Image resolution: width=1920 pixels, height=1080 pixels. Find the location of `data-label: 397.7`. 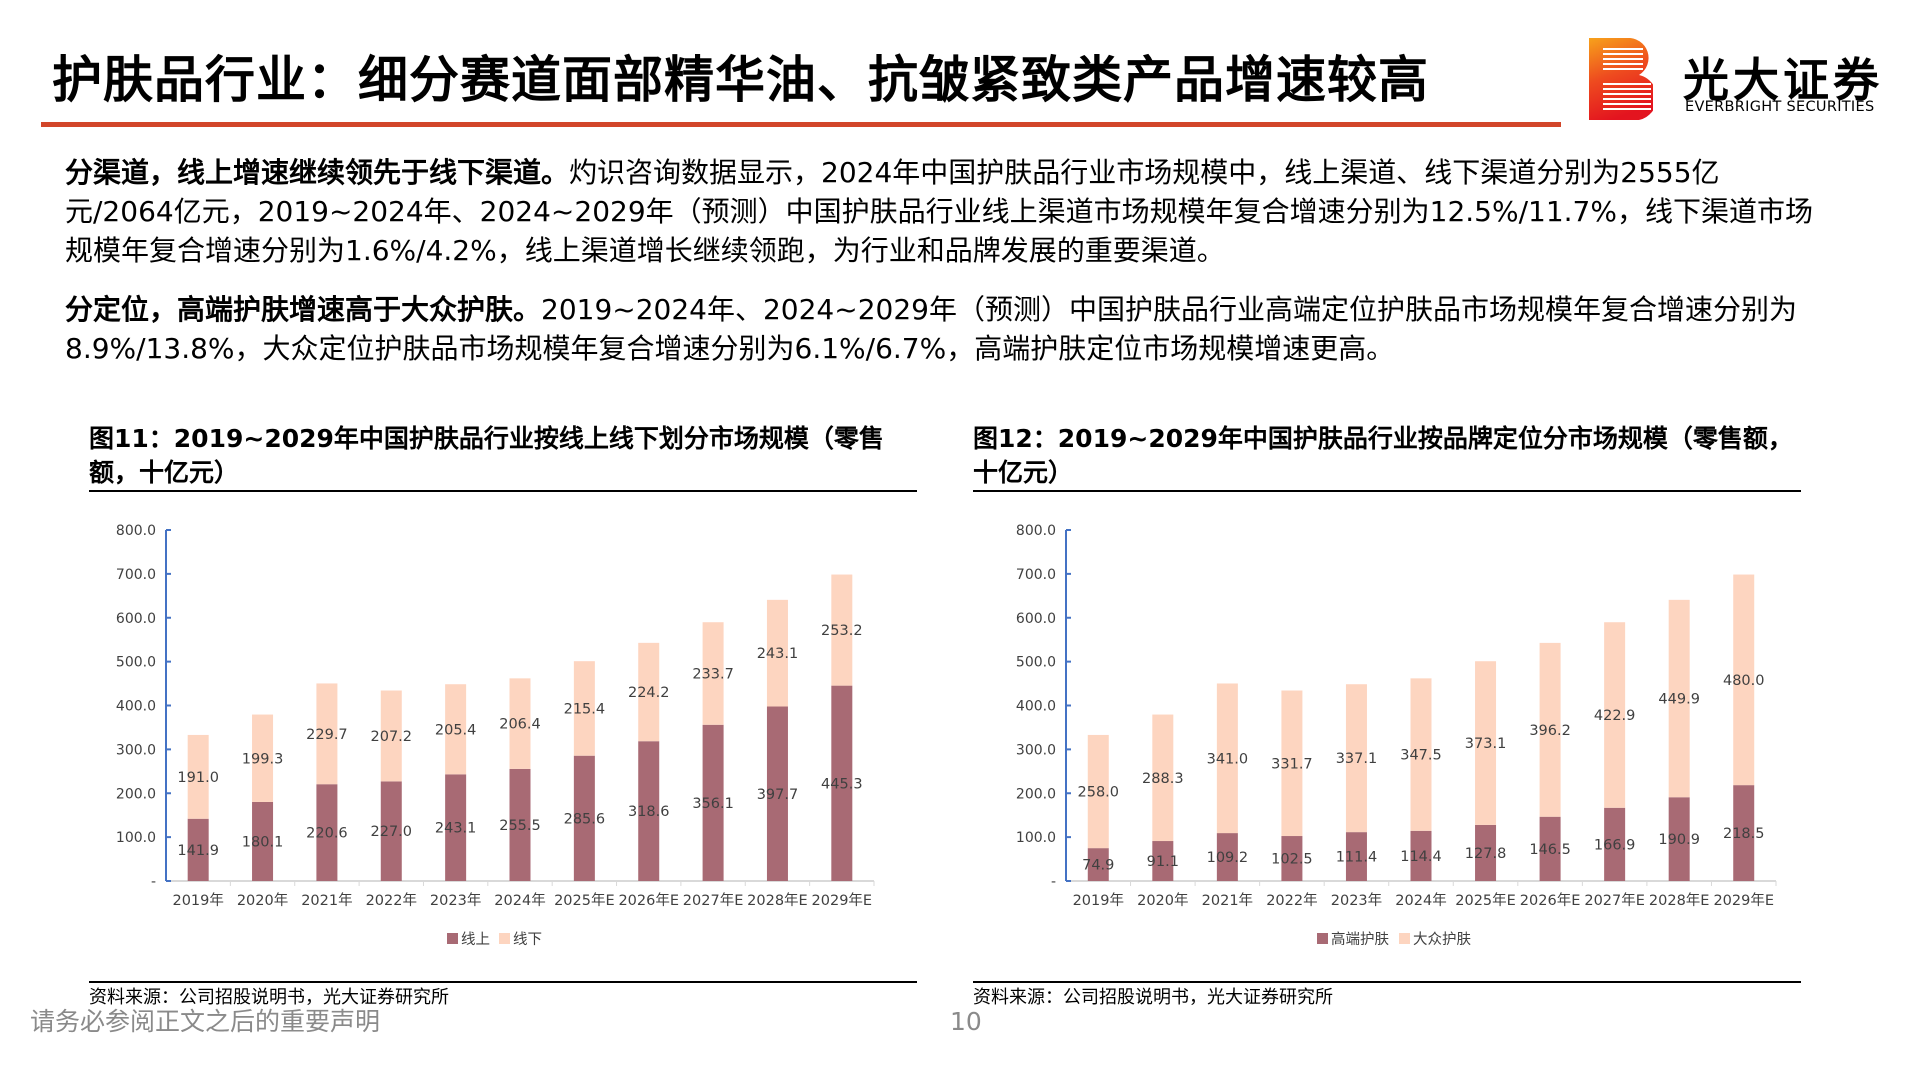

data-label: 397.7 is located at coordinates (778, 795).